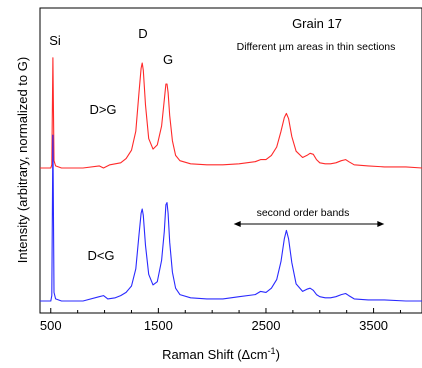  Describe the element at coordinates (100, 255) in the screenshot. I see `series-label-dg-lower: D<G` at that location.